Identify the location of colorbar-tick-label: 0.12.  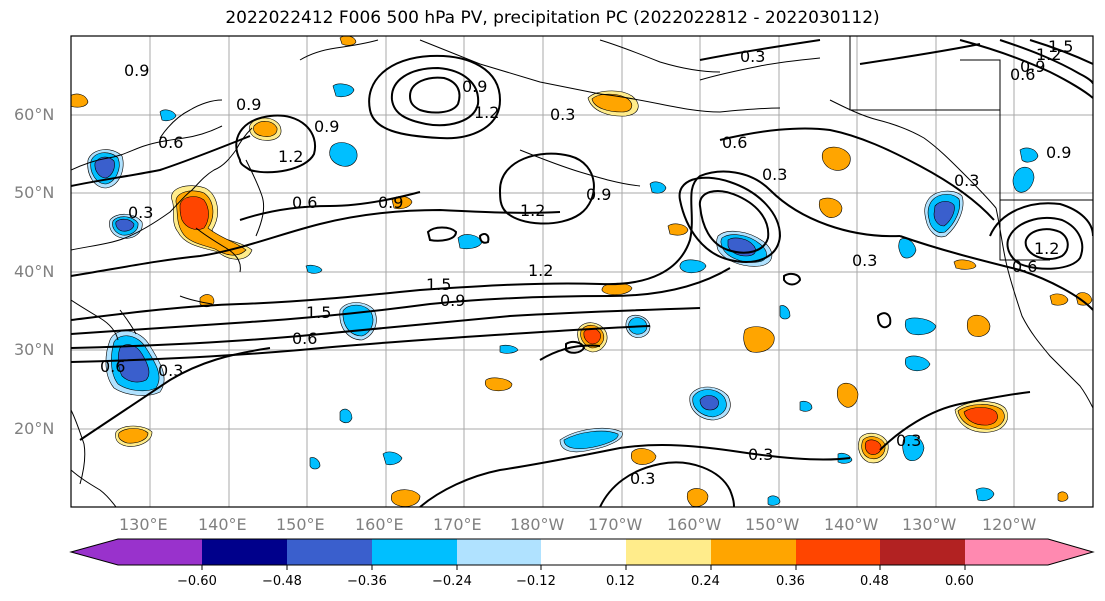
(620, 581).